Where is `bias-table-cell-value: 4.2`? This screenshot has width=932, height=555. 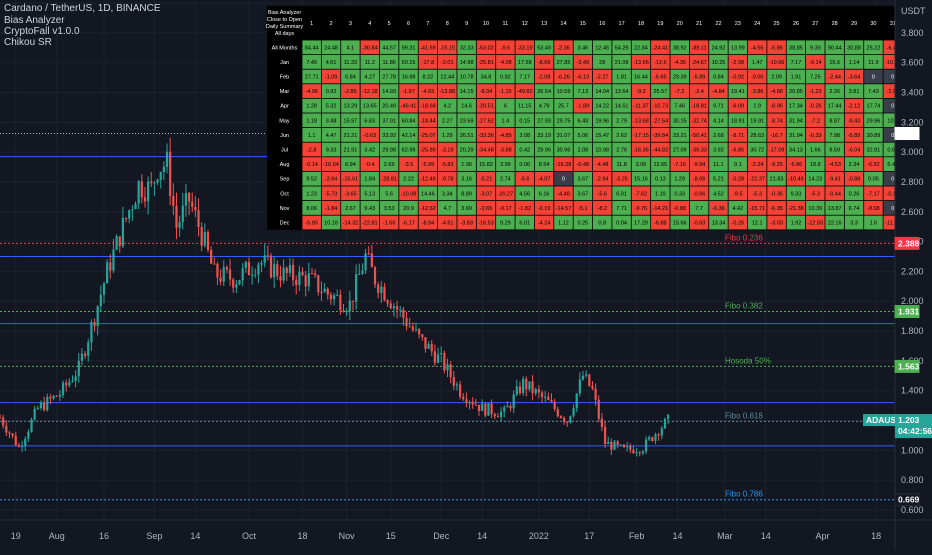
bias-table-cell-value: 4.2 is located at coordinates (447, 107).